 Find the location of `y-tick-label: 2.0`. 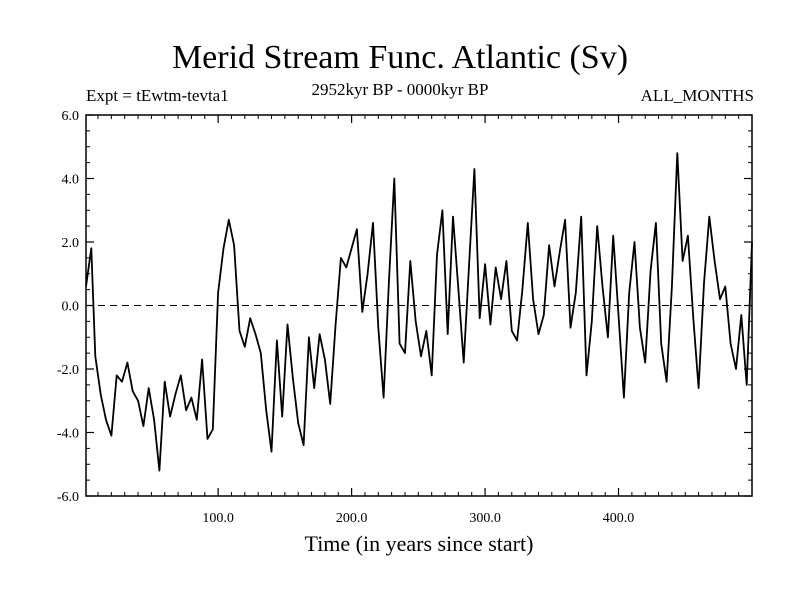

y-tick-label: 2.0 is located at coordinates (71, 243).